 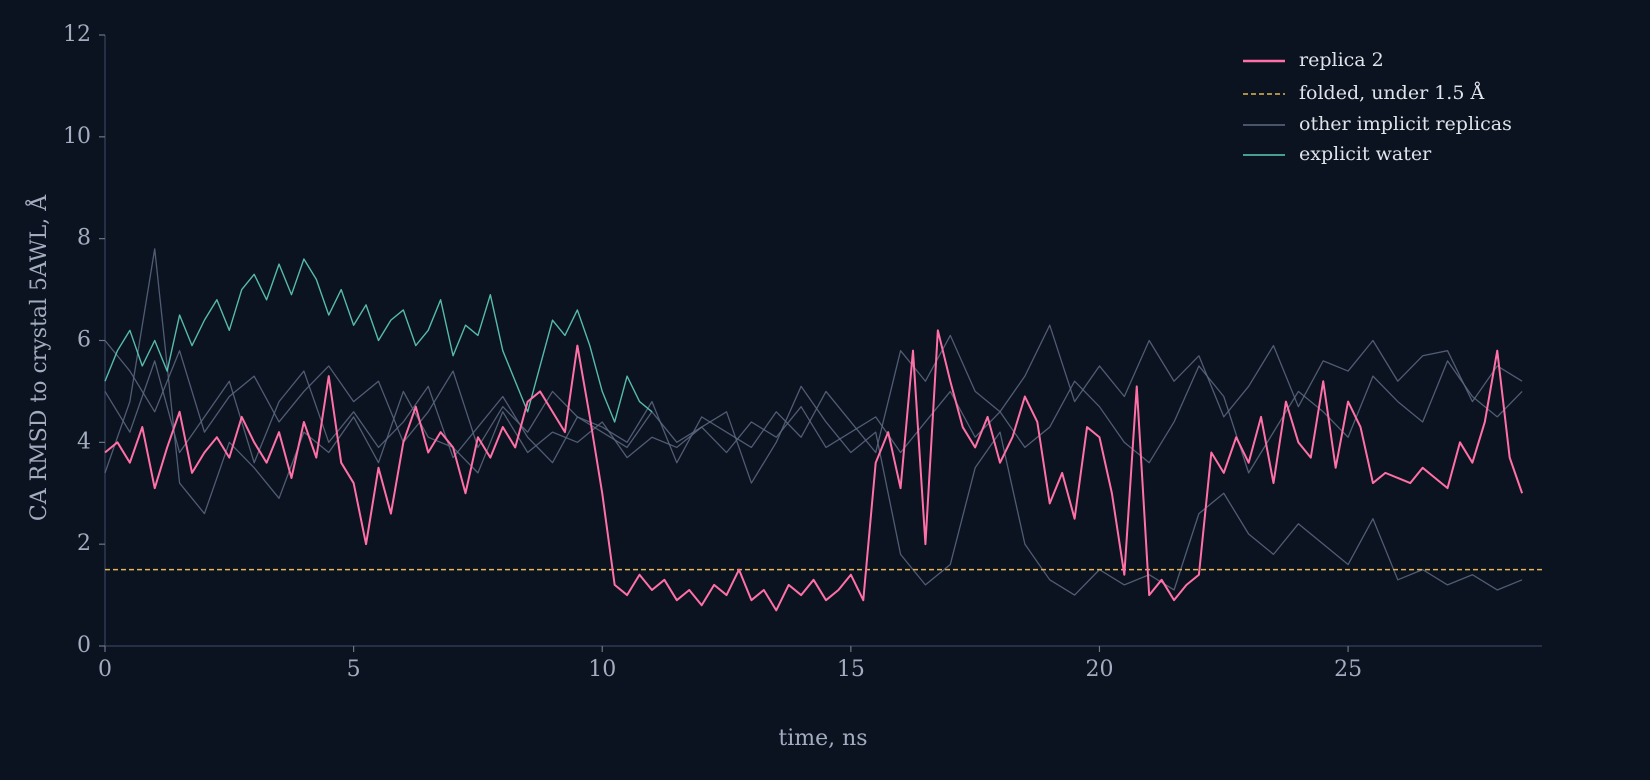 I want to click on y-axis-label: CA RMSD to crystal 5AWL, Å, so click(x=38, y=357).